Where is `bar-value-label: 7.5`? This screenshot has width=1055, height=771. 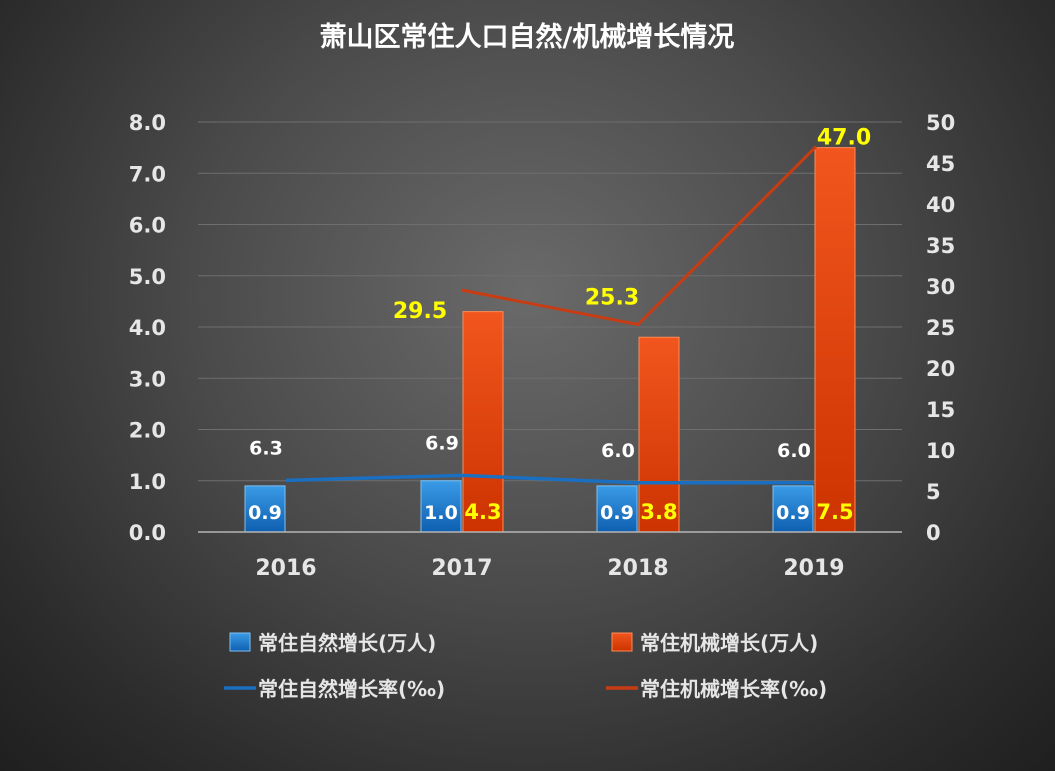
bar-value-label: 7.5 is located at coordinates (834, 512).